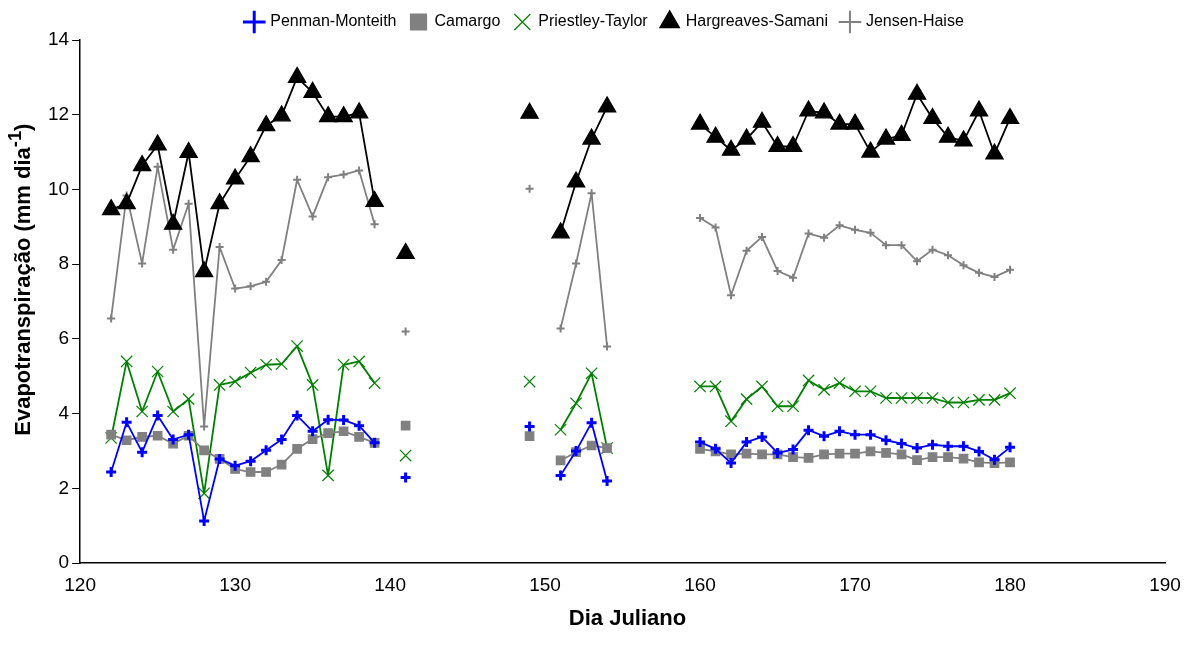 The width and height of the screenshot is (1195, 646). What do you see at coordinates (1010, 584) in the screenshot?
I see `x-tick-label: 180` at bounding box center [1010, 584].